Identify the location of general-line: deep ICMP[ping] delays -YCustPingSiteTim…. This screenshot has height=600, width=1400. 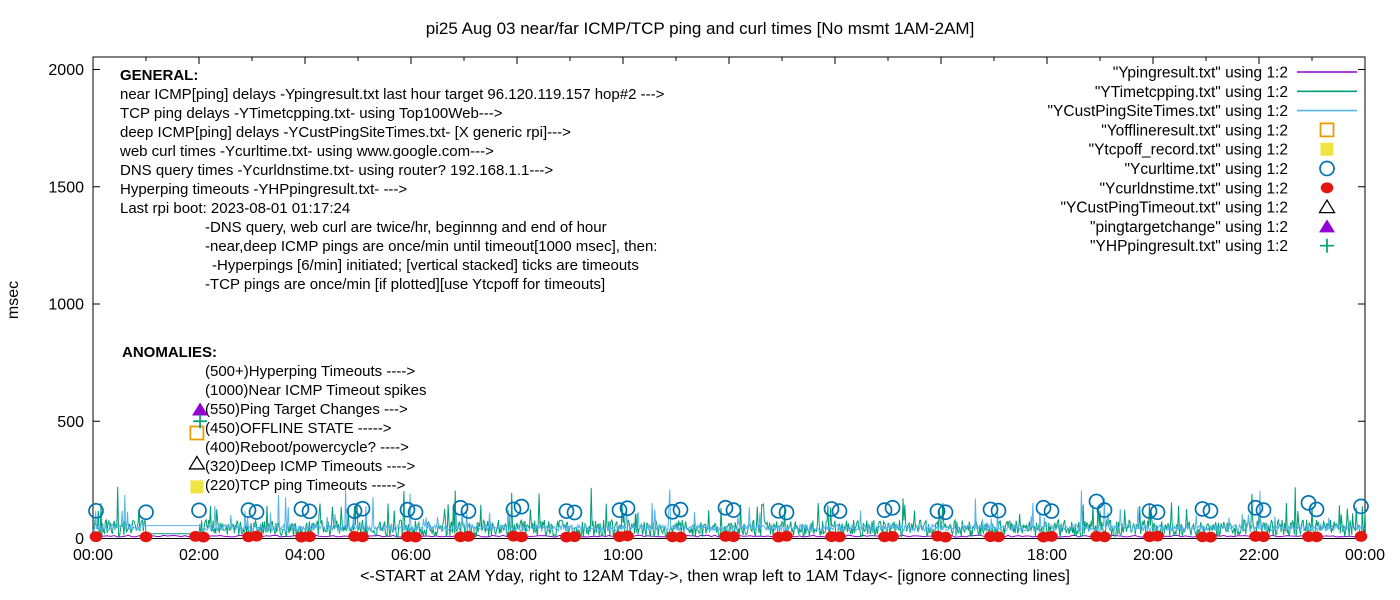
(345, 132).